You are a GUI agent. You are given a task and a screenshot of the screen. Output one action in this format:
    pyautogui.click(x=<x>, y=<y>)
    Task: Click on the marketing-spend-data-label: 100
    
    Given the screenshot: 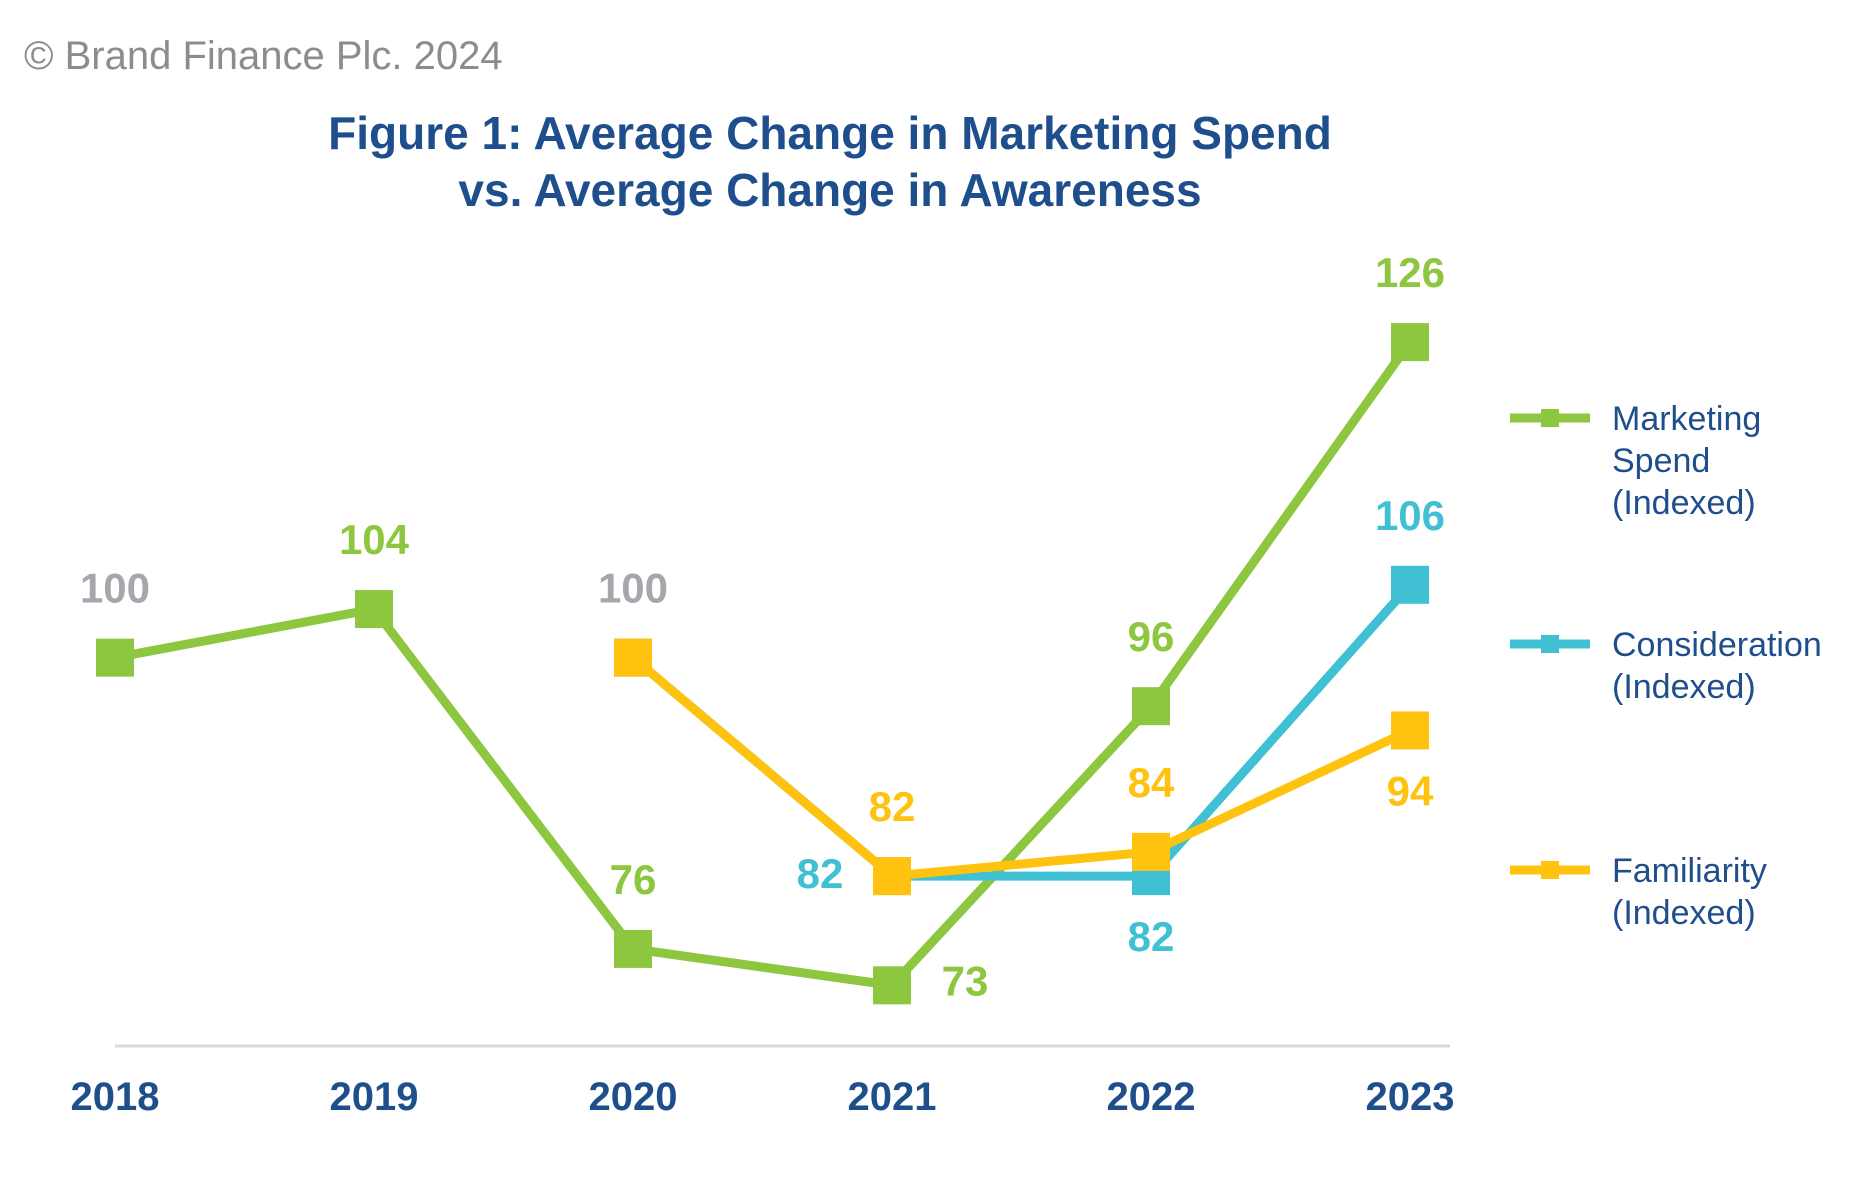 What is the action you would take?
    pyautogui.click(x=115, y=588)
    